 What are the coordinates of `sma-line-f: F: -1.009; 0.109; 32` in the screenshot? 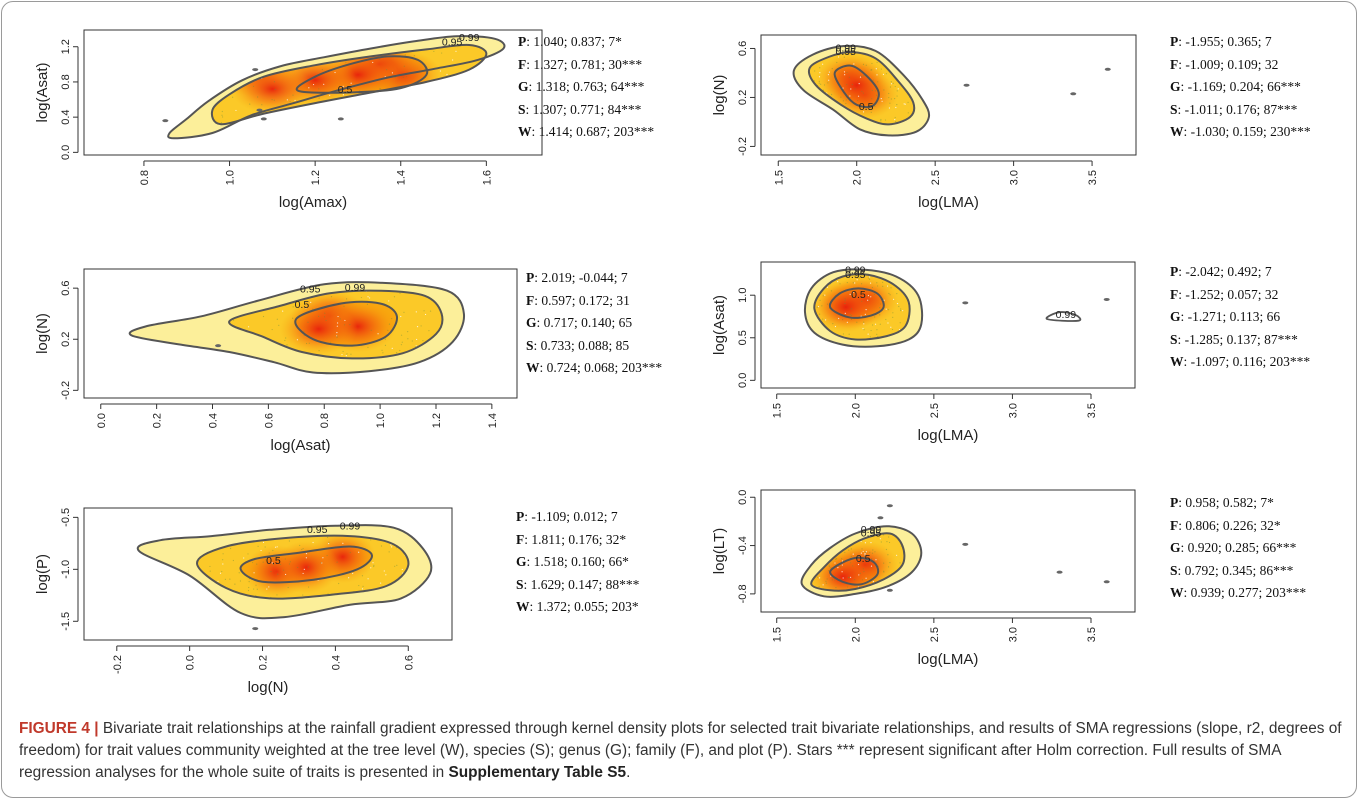 It's located at (1240, 68).